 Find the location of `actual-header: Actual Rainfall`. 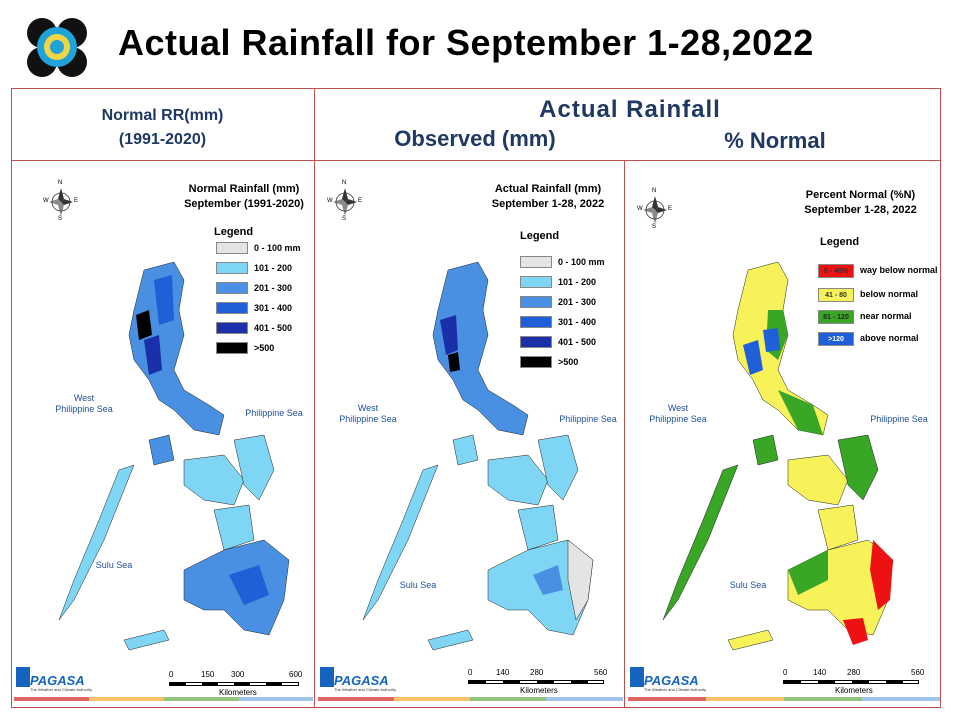

actual-header: Actual Rainfall is located at coordinates (630, 109).